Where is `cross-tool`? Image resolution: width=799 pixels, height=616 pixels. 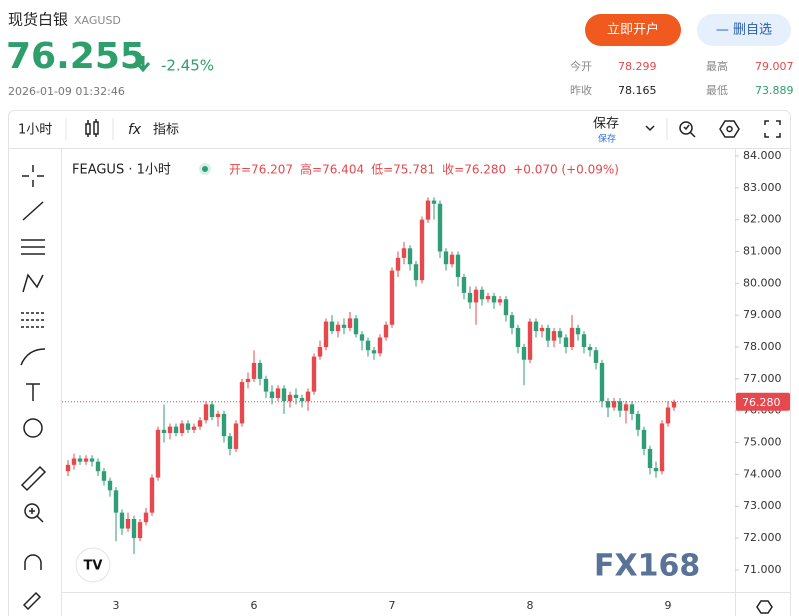
cross-tool is located at coordinates (33, 176).